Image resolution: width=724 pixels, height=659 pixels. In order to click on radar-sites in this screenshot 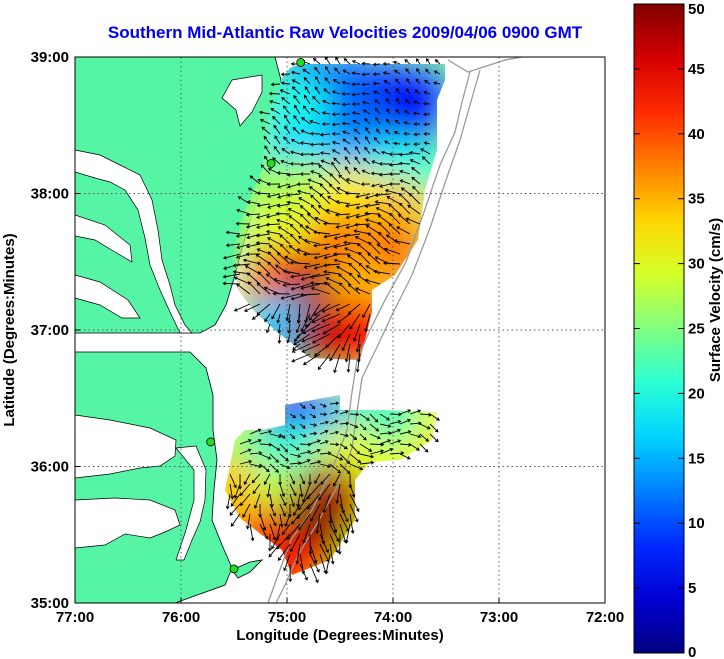, I will do `click(256, 316)`.